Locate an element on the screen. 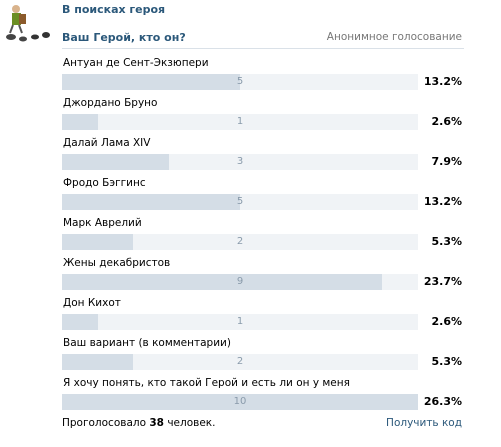  poll-option-label: Антуан де Сент-Экзюпери is located at coordinates (136, 63).